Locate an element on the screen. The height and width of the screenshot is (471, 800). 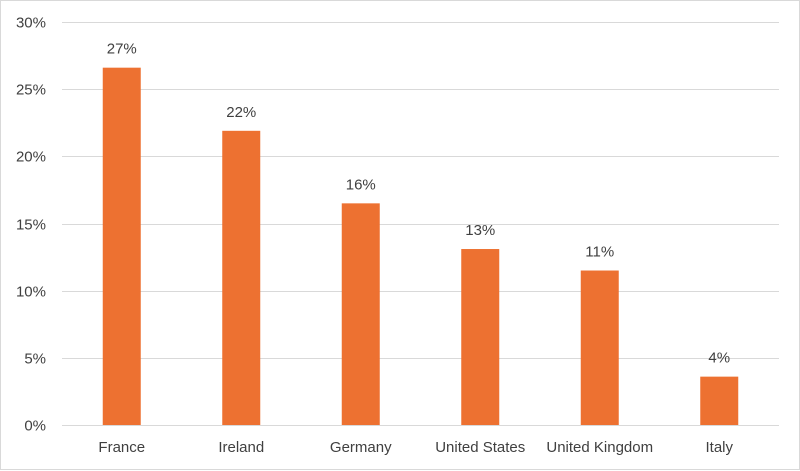
y-tick-label: 30% is located at coordinates (31, 23).